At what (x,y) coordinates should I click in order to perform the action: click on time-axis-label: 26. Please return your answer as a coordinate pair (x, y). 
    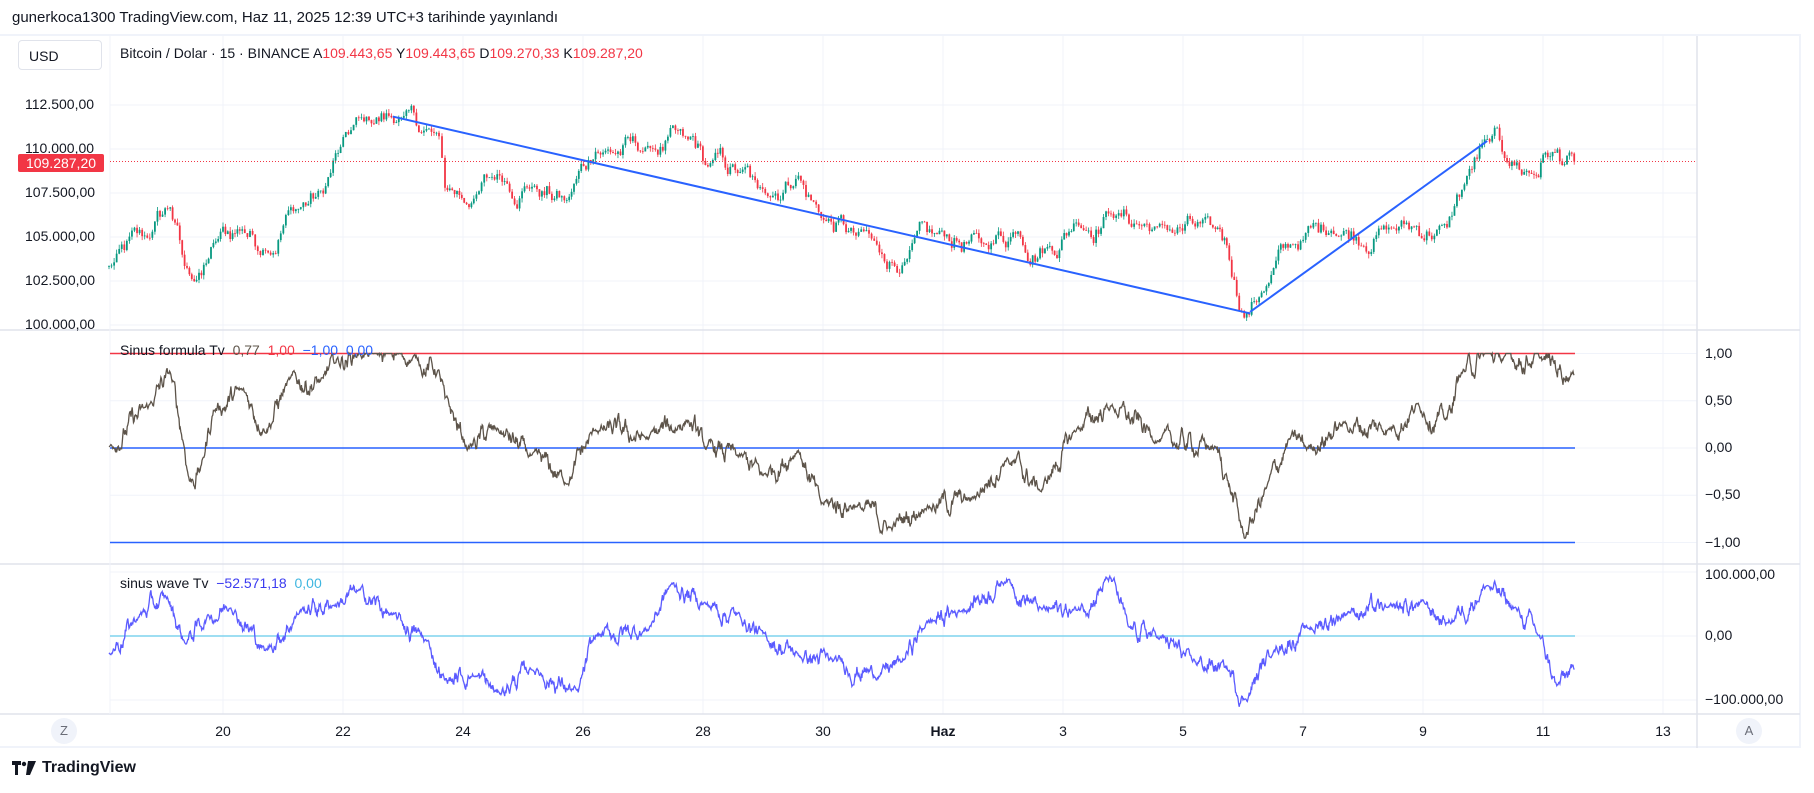
    Looking at the image, I should click on (583, 731).